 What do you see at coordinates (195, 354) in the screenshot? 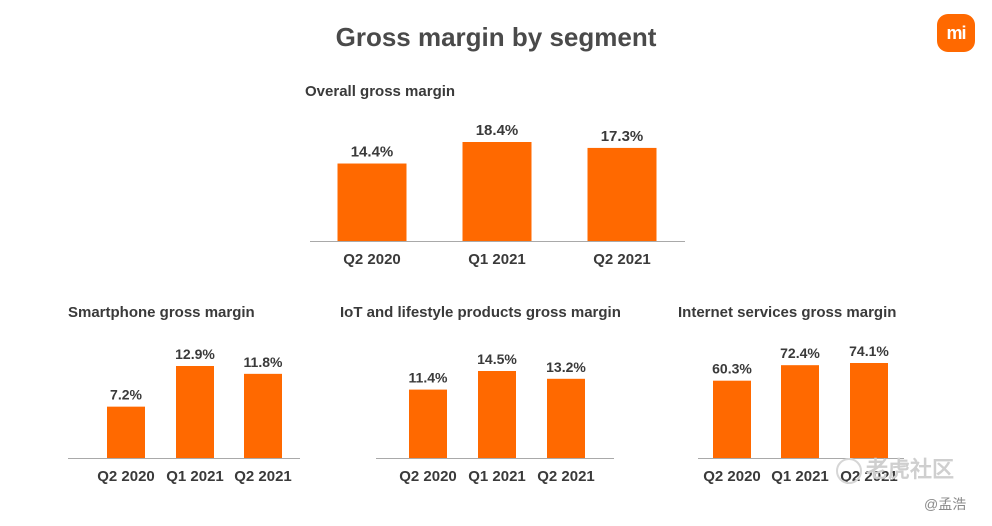
I see `data-label: 12.9%` at bounding box center [195, 354].